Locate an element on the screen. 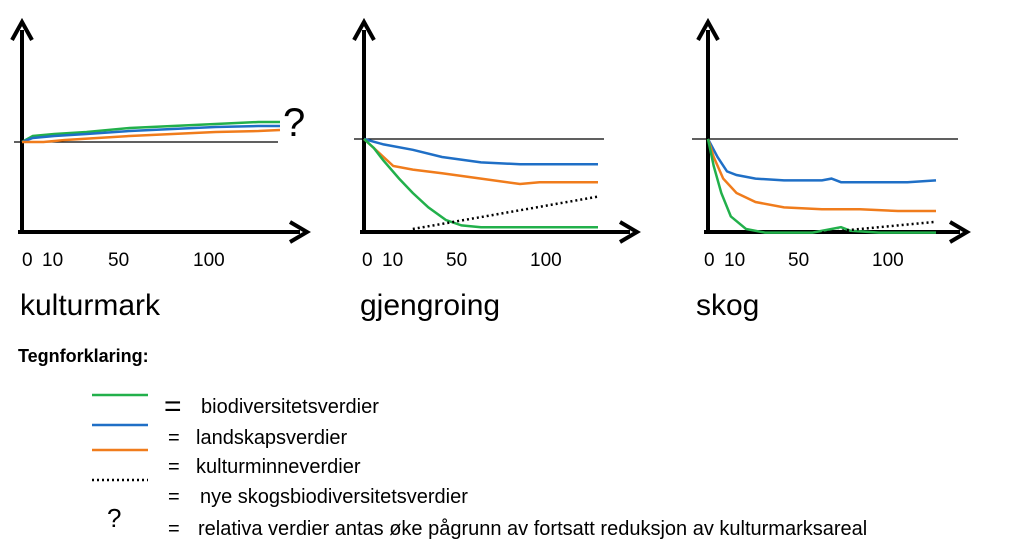  panel-title: kulturmark is located at coordinates (90, 305).